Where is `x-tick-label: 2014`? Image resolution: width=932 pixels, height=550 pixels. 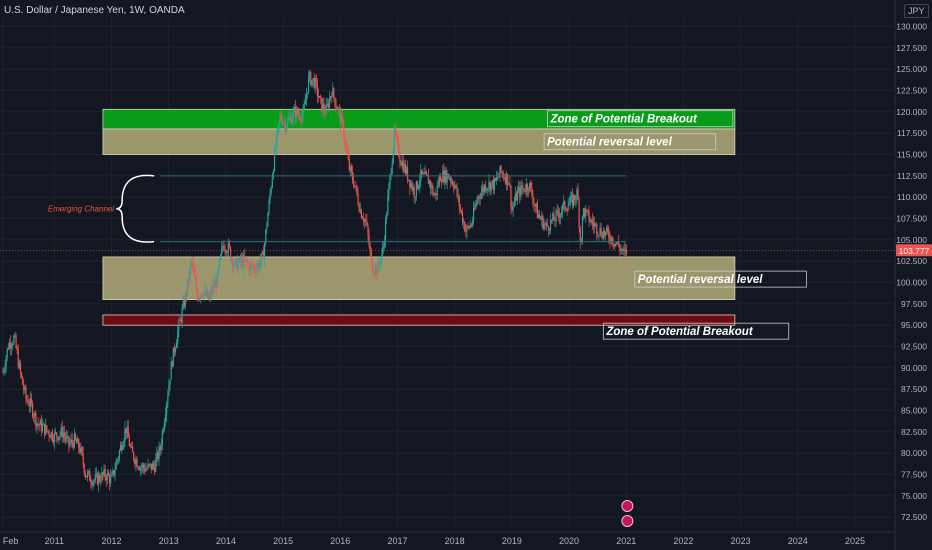
x-tick-label: 2014 is located at coordinates (226, 541).